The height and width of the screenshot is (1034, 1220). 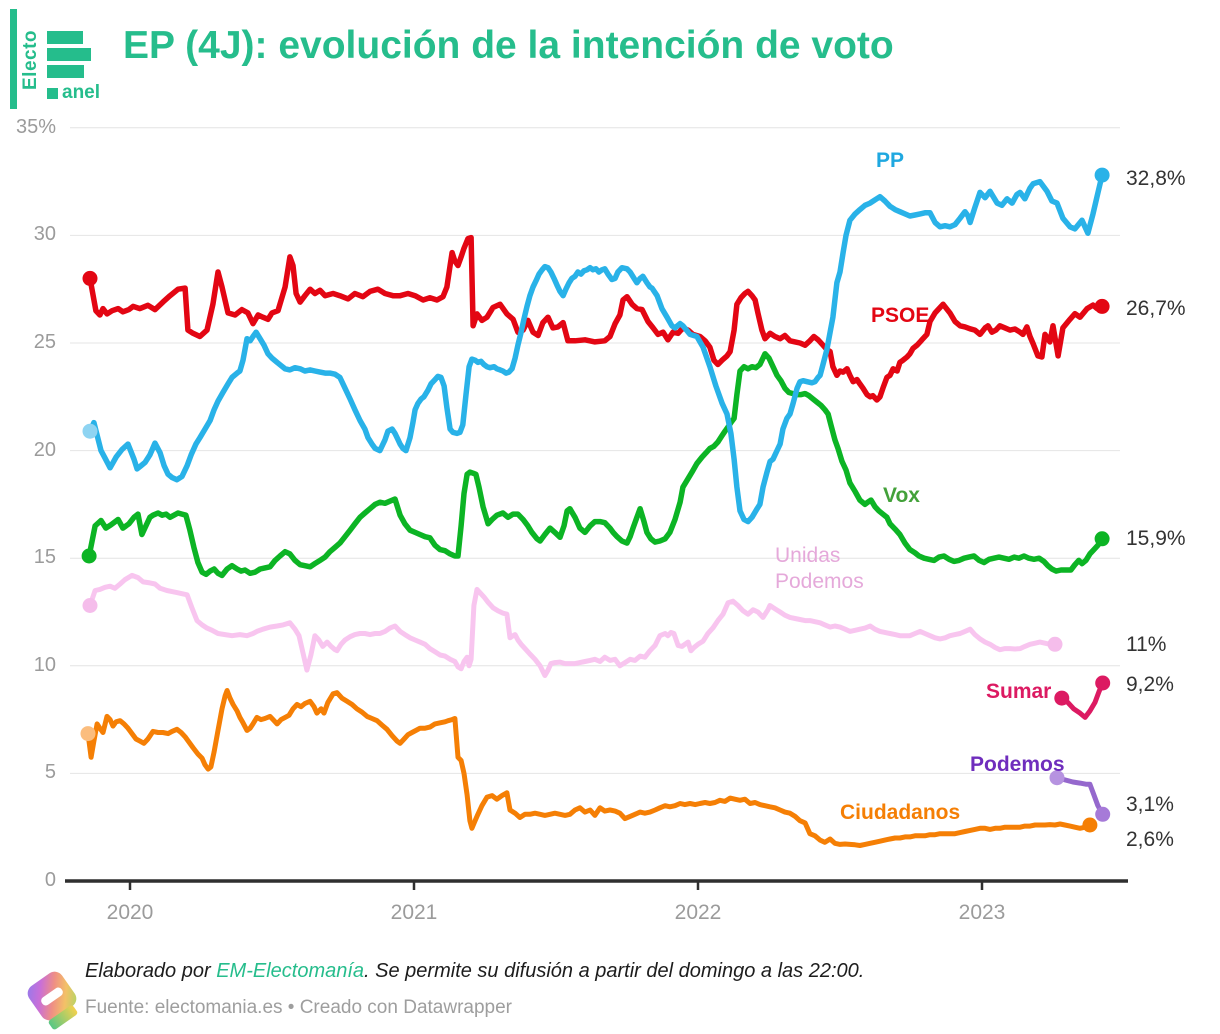 I want to click on series-line-up, so click(x=572, y=625).